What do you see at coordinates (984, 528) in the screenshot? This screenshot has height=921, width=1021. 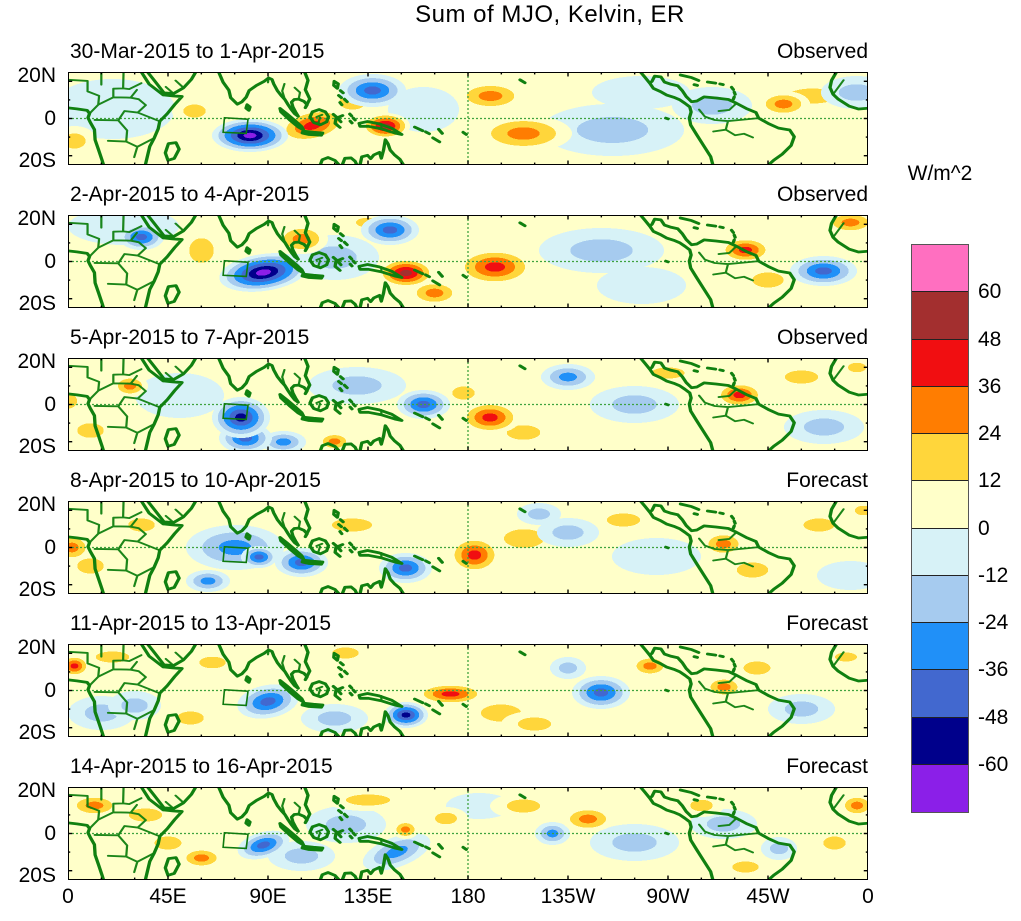 I see `colorbar-tick-label: 0` at bounding box center [984, 528].